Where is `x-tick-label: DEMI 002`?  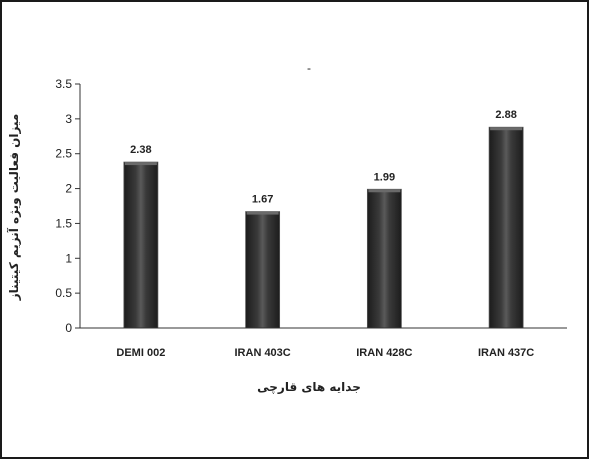 x-tick-label: DEMI 002 is located at coordinates (140, 353).